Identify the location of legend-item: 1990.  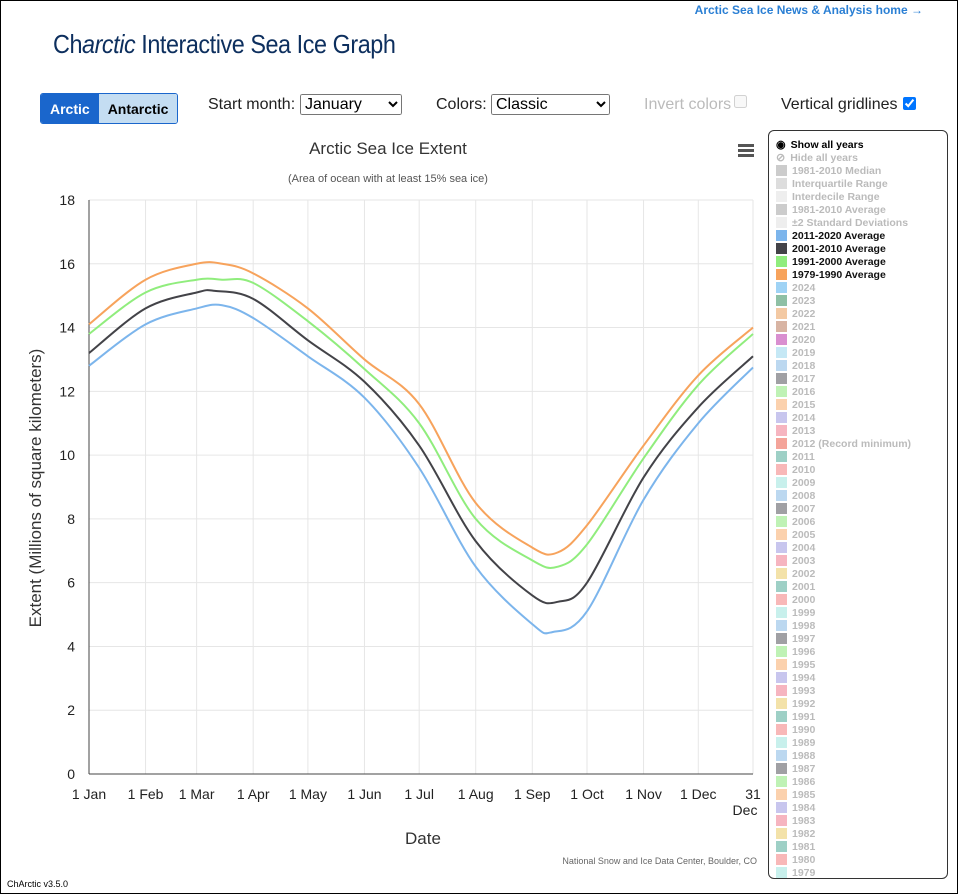
(795, 729).